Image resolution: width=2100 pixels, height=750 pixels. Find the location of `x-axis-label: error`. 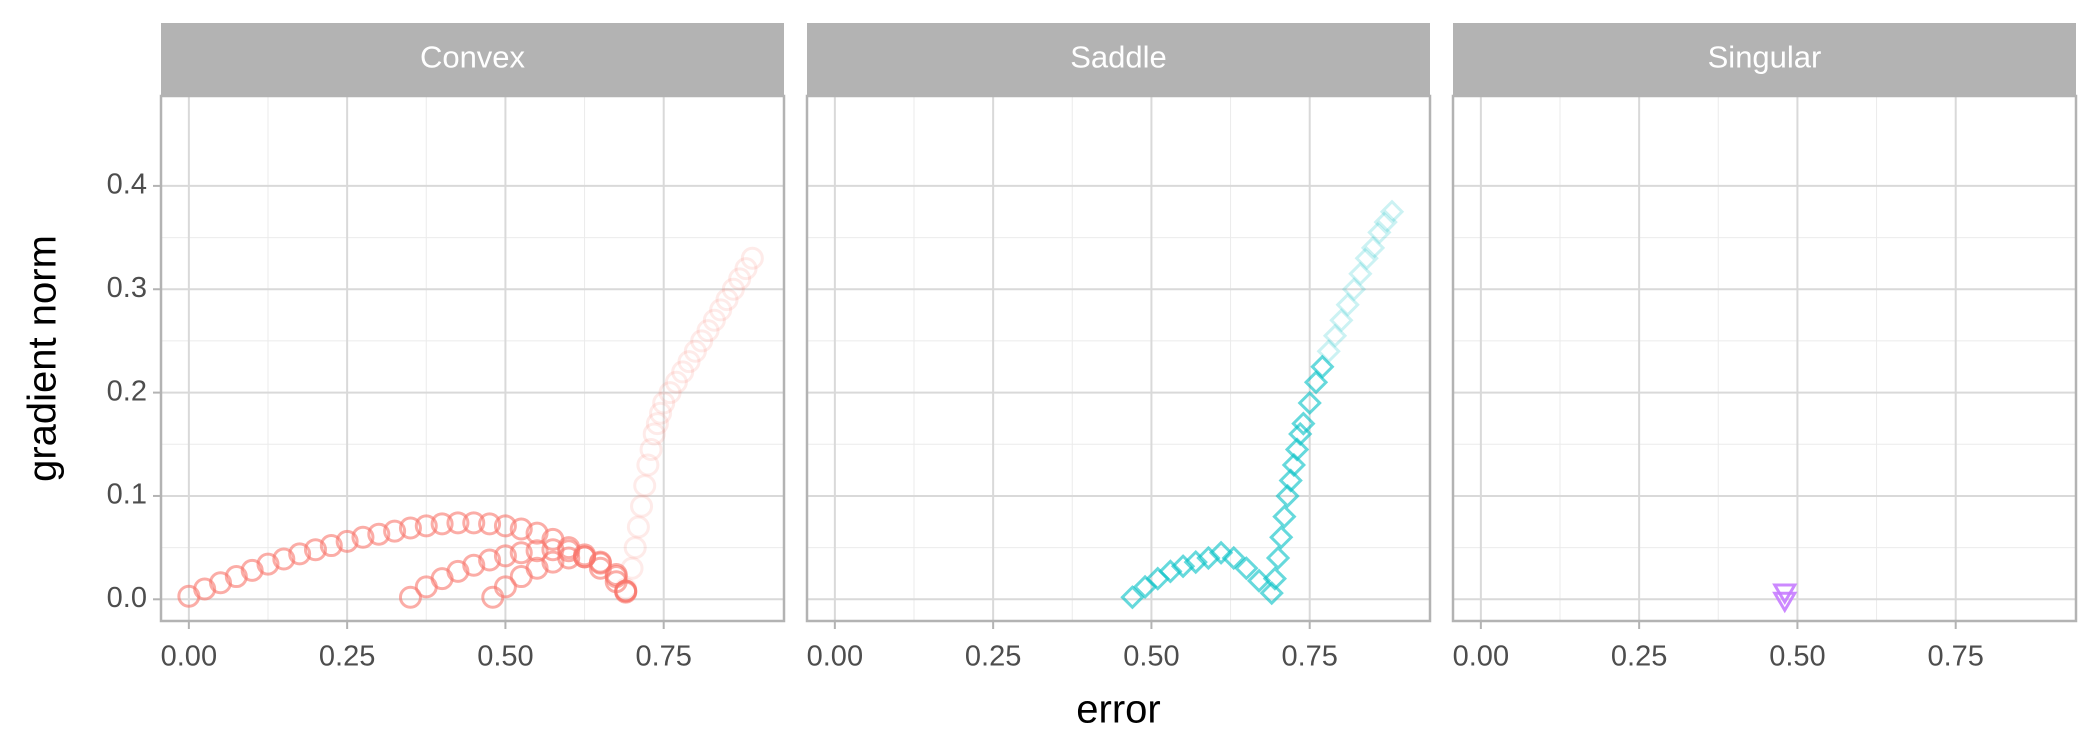

x-axis-label: error is located at coordinates (1118, 710).